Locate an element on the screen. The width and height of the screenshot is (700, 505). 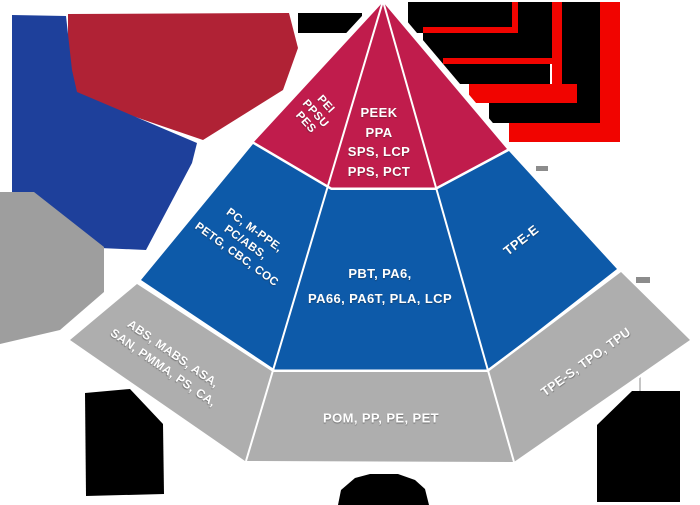
top-center-label: PEEK PPA SPS, LCP PPS, PCT is located at coordinates (379, 142).